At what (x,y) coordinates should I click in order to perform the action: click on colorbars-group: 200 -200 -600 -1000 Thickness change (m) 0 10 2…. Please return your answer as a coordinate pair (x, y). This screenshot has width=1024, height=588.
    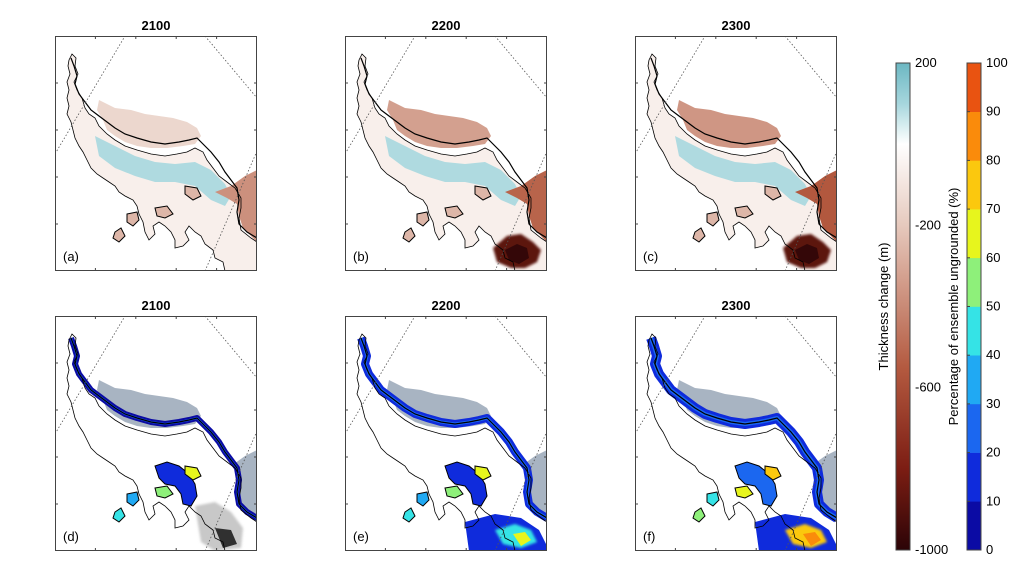
    Looking at the image, I should click on (942, 306).